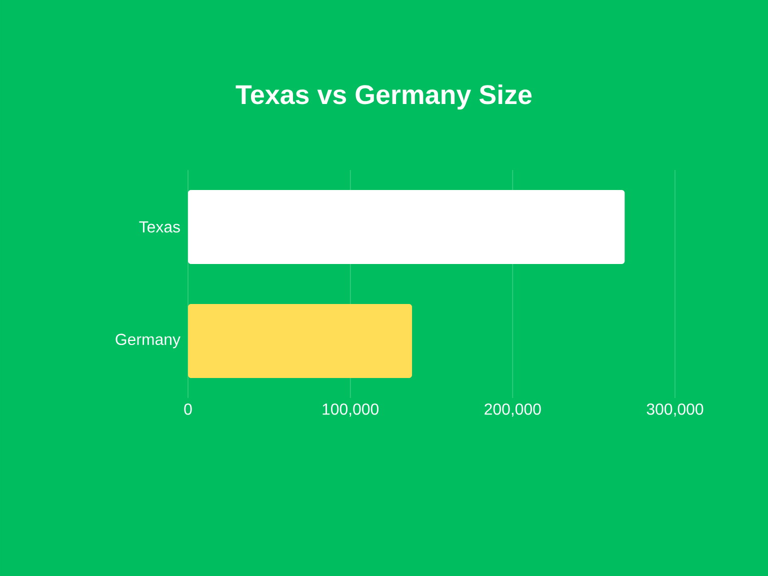 The image size is (768, 576). What do you see at coordinates (675, 410) in the screenshot?
I see `x-tick-label: 300,000` at bounding box center [675, 410].